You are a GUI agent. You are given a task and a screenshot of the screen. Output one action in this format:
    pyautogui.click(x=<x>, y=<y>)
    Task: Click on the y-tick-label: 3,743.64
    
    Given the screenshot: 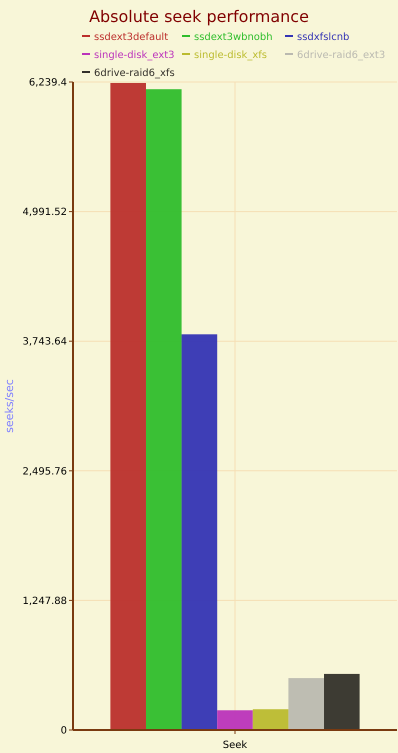 What is the action you would take?
    pyautogui.click(x=44, y=342)
    